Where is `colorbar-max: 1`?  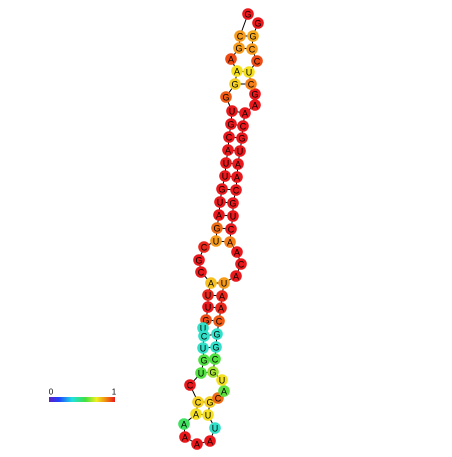
colorbar-max: 1 is located at coordinates (114, 392).